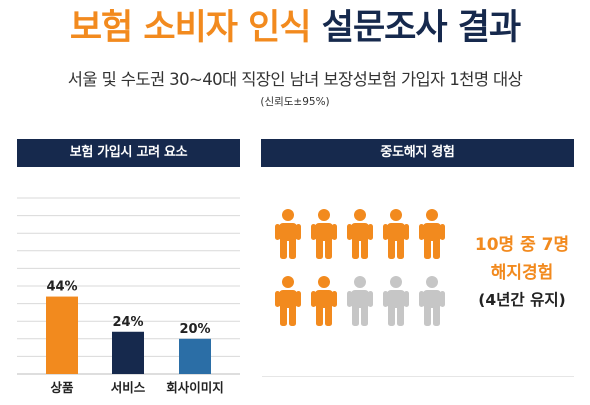 The height and width of the screenshot is (405, 590). Describe the element at coordinates (522, 273) in the screenshot. I see `callout-experience: 해지경험` at that location.